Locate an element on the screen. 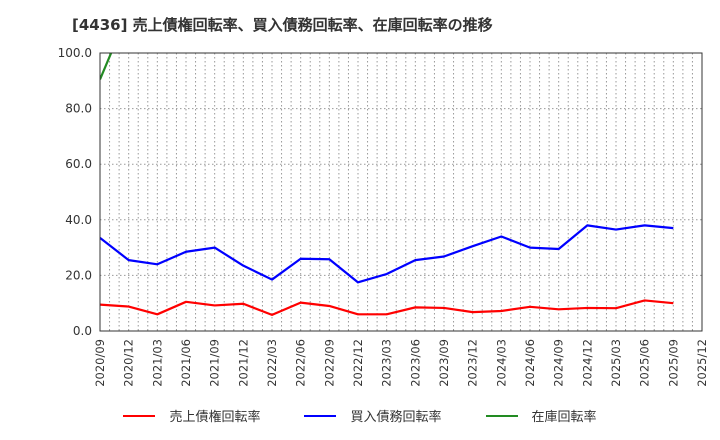  x-tick-label: 2022/12 is located at coordinates (358, 363).